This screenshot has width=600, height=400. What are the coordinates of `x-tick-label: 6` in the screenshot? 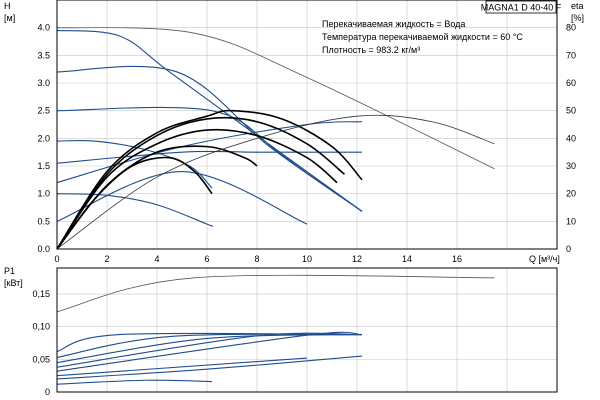 It's located at (206, 259).